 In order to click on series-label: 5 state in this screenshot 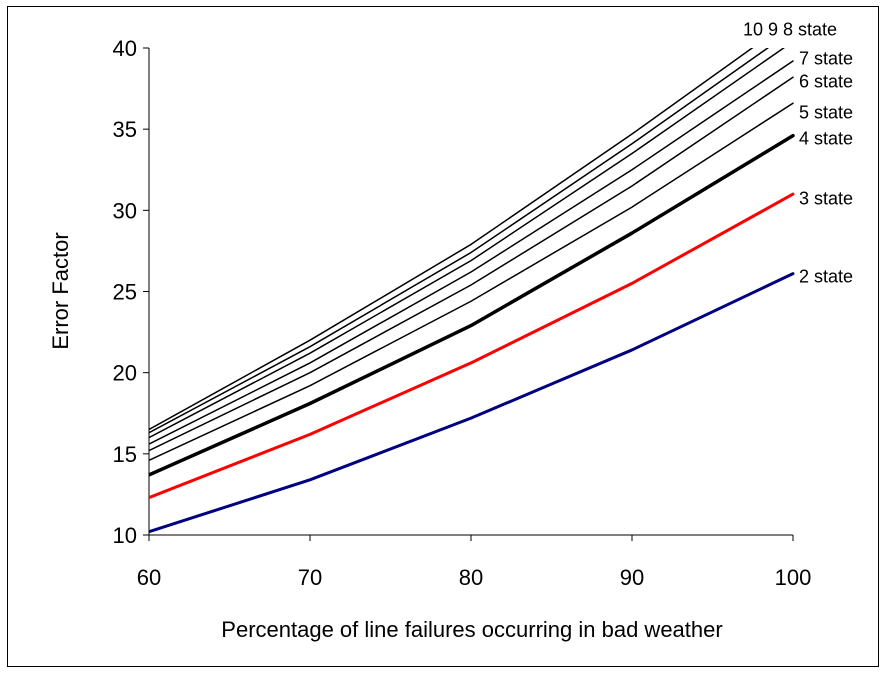, I will do `click(826, 112)`.